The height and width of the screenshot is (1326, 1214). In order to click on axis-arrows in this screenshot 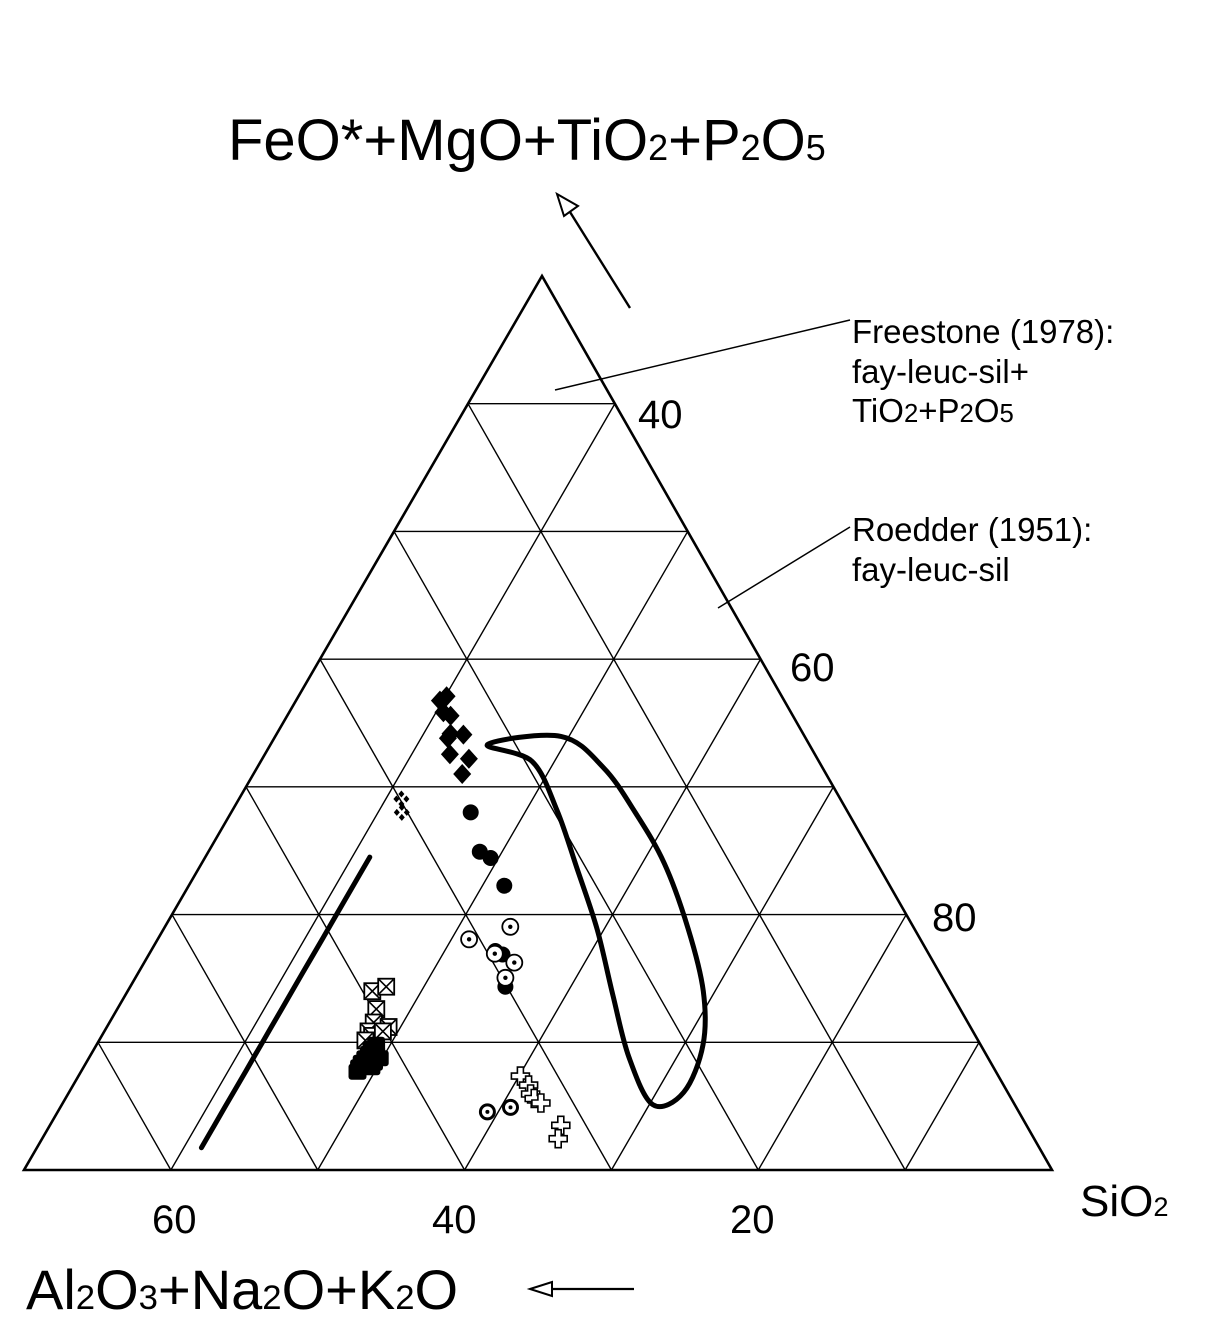, I will do `click(580, 744)`.